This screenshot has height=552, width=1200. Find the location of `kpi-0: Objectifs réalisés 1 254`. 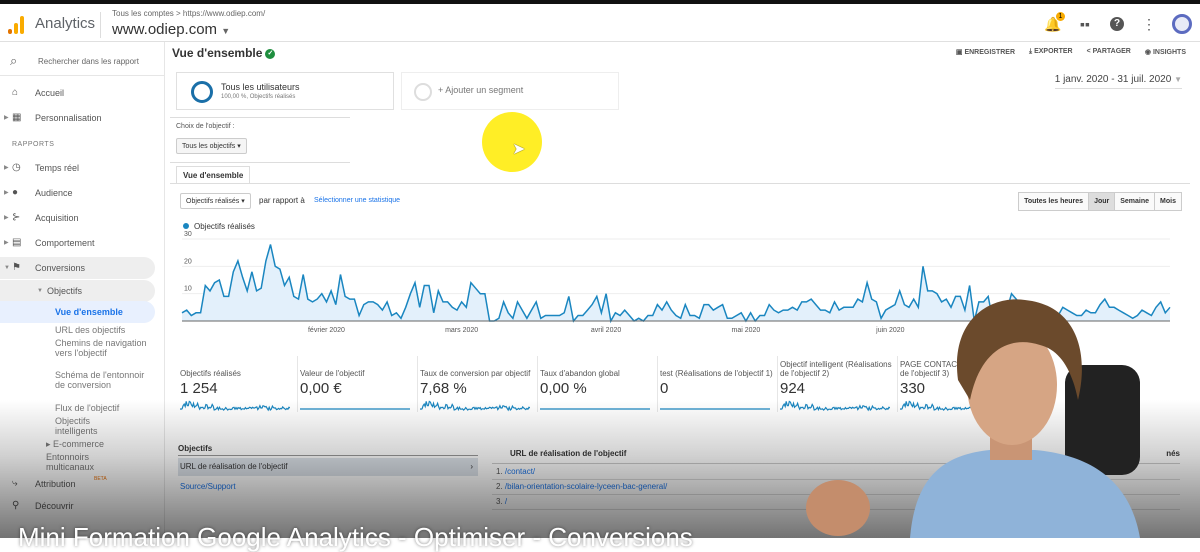

kpi-0: Objectifs réalisés 1 254 is located at coordinates (239, 384).